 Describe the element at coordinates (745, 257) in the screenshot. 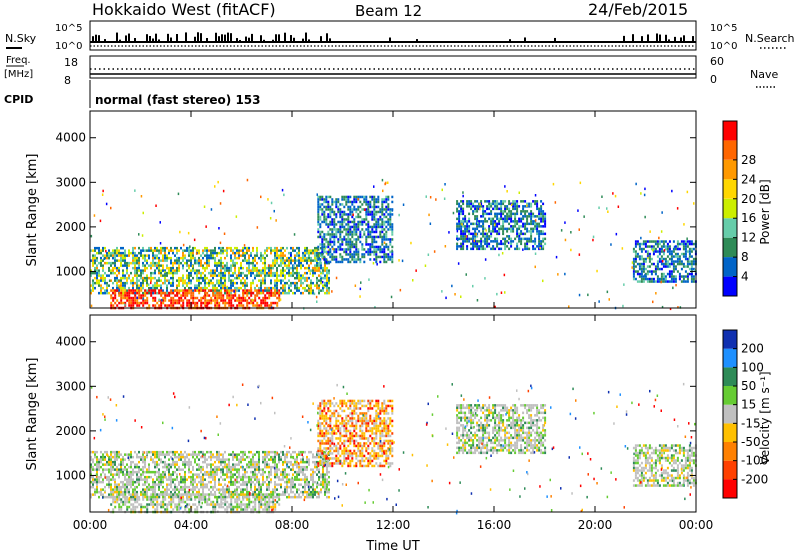

I see `colorbar-tick-label: 8` at that location.